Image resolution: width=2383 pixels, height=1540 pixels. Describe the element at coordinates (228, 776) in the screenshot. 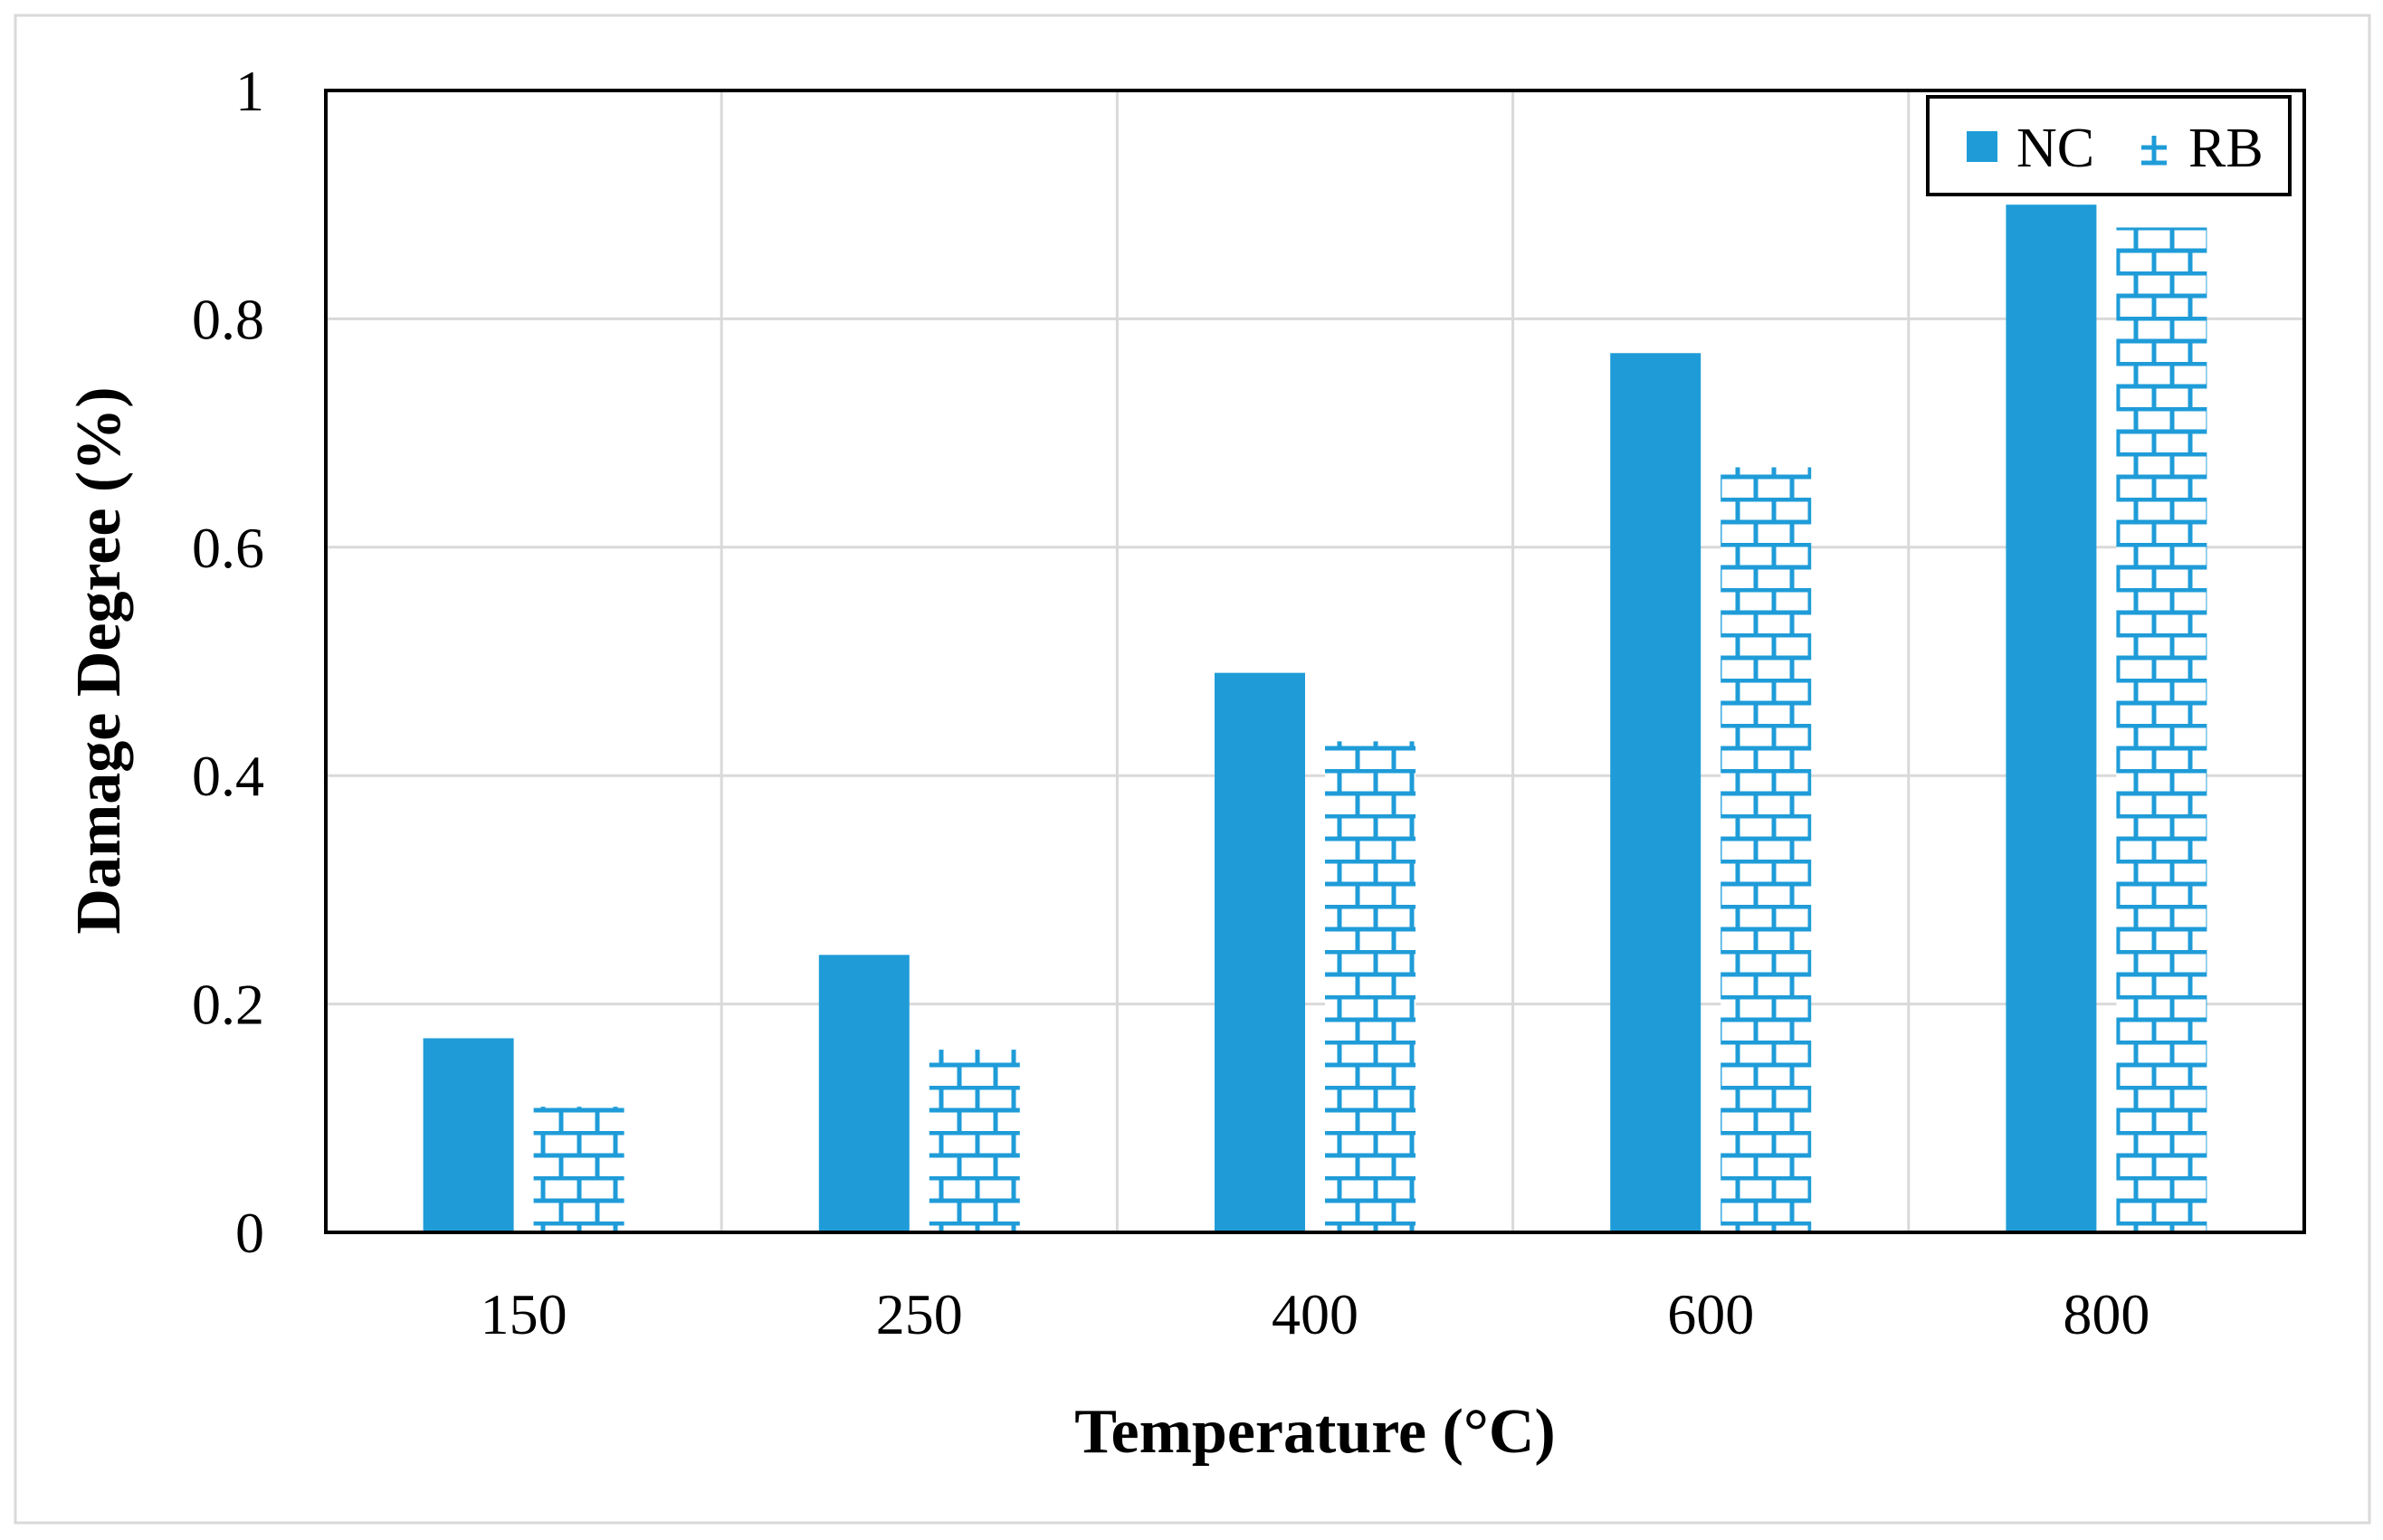

I see `y-tick-label: 0.4` at that location.